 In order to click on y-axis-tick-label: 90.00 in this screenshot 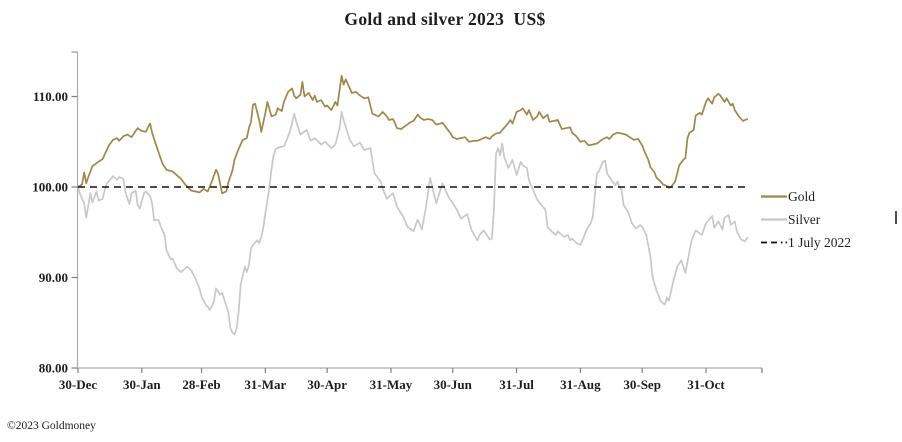, I will do `click(53, 277)`.